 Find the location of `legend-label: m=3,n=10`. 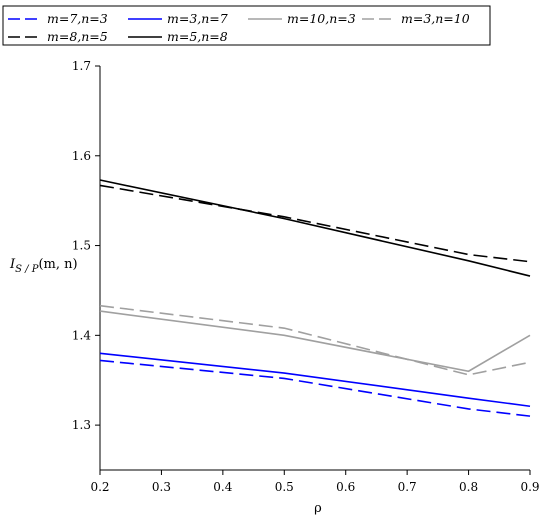

legend-label: m=3,n=10 is located at coordinates (435, 18).